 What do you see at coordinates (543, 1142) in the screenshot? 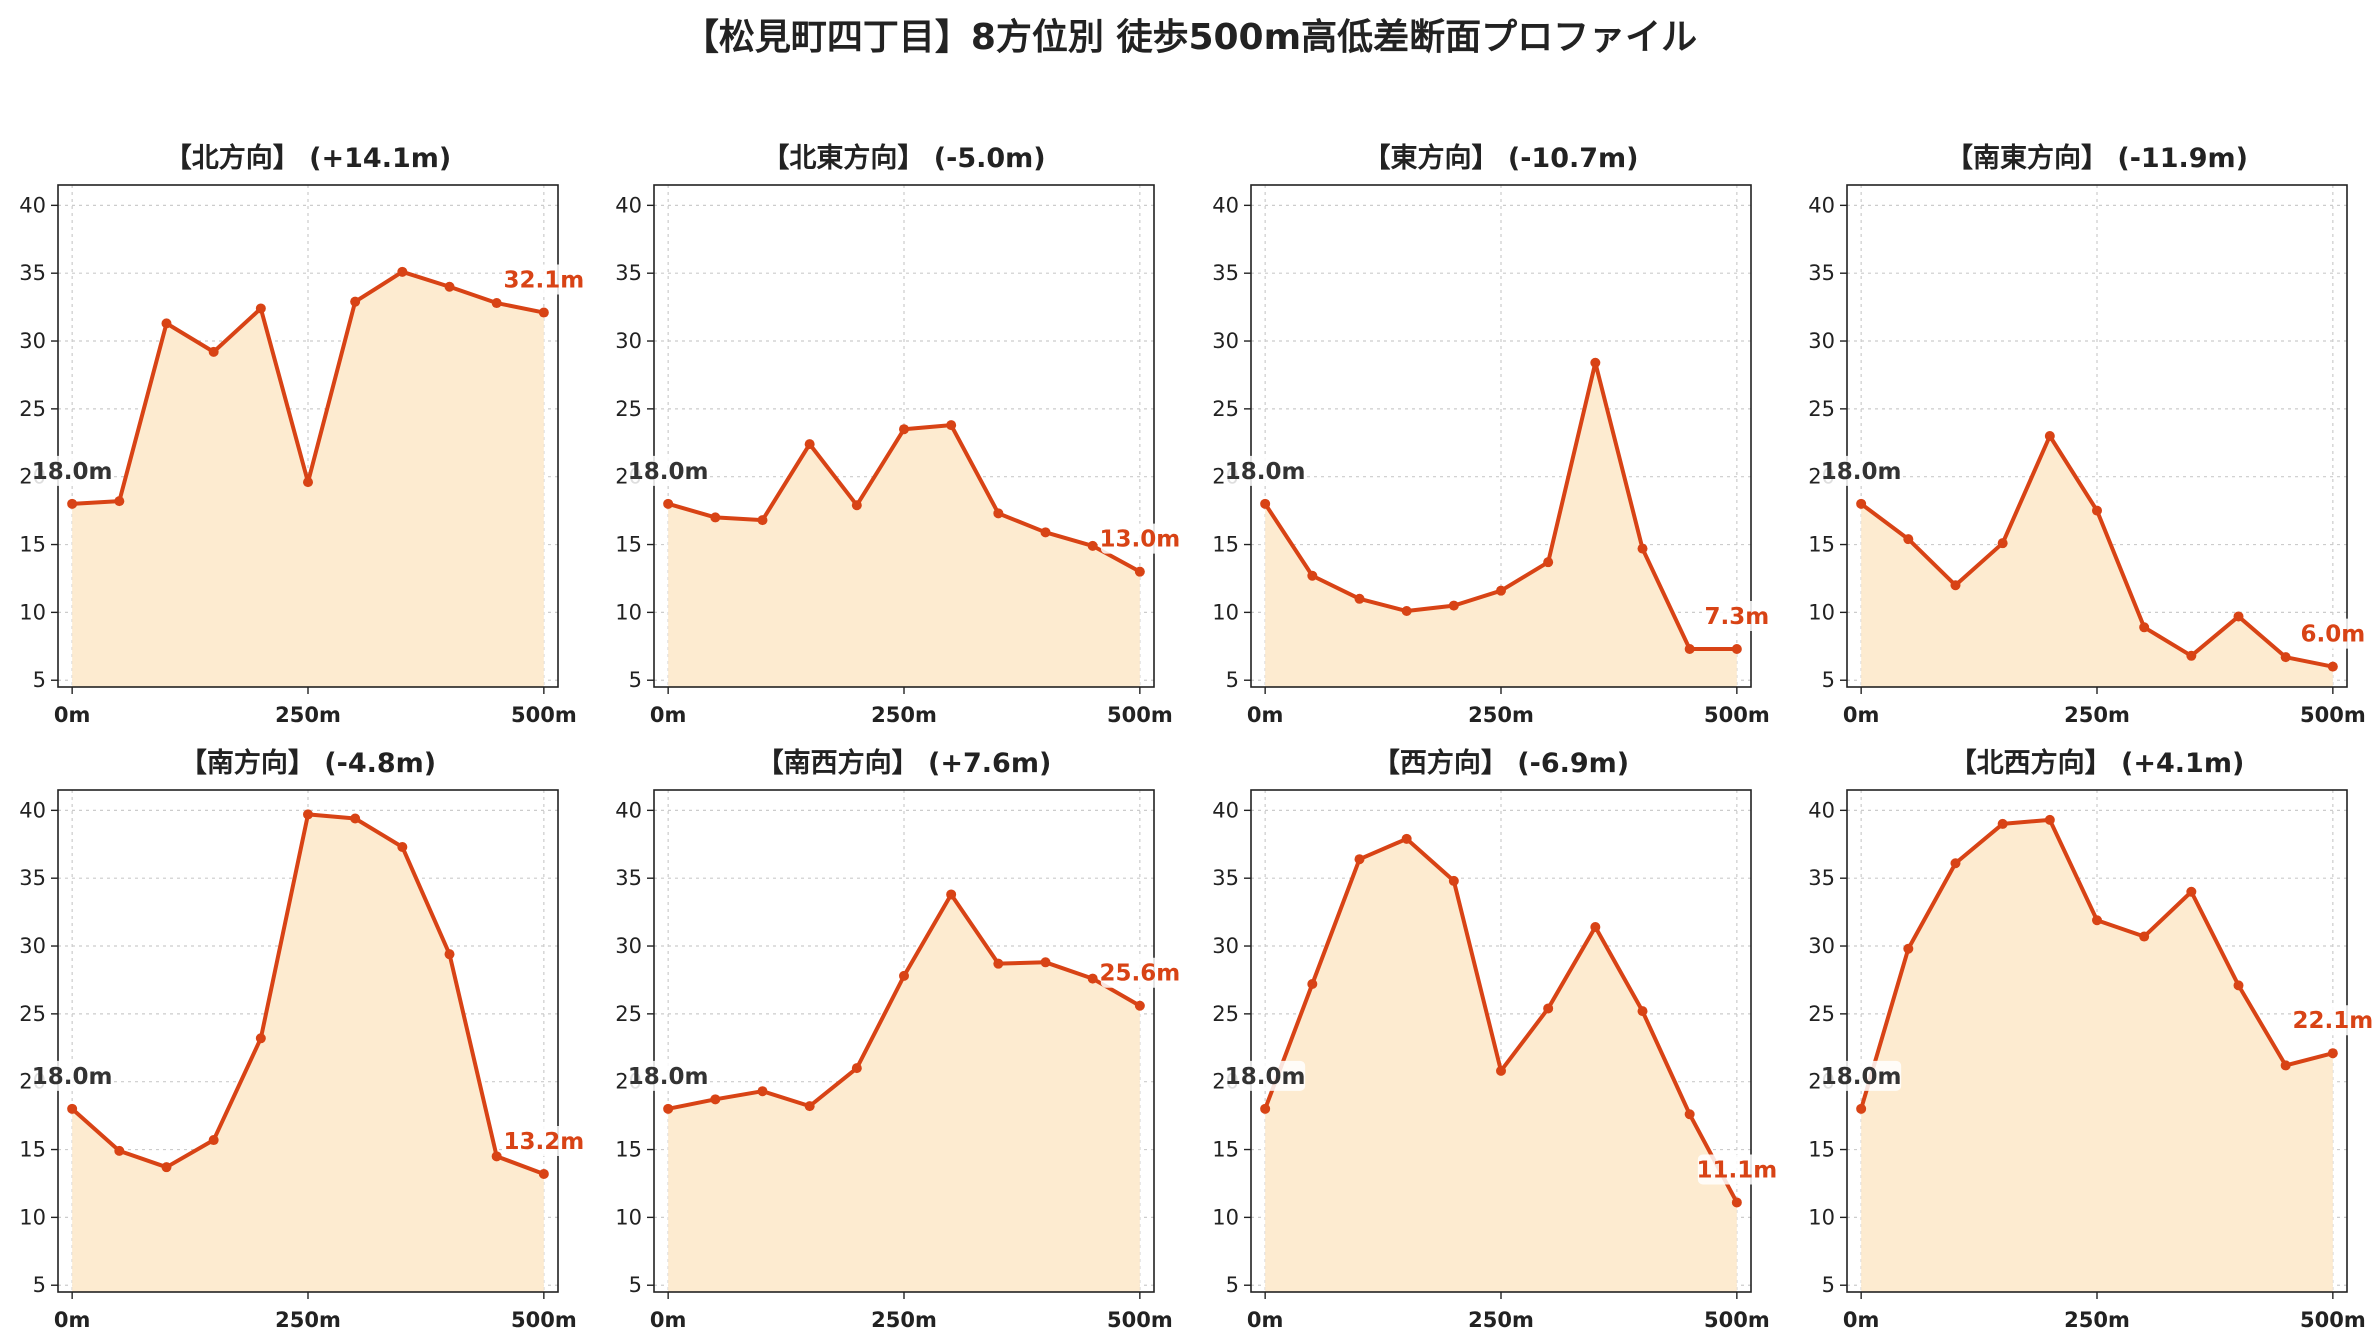
I see `end-label: 13.2m` at bounding box center [543, 1142].